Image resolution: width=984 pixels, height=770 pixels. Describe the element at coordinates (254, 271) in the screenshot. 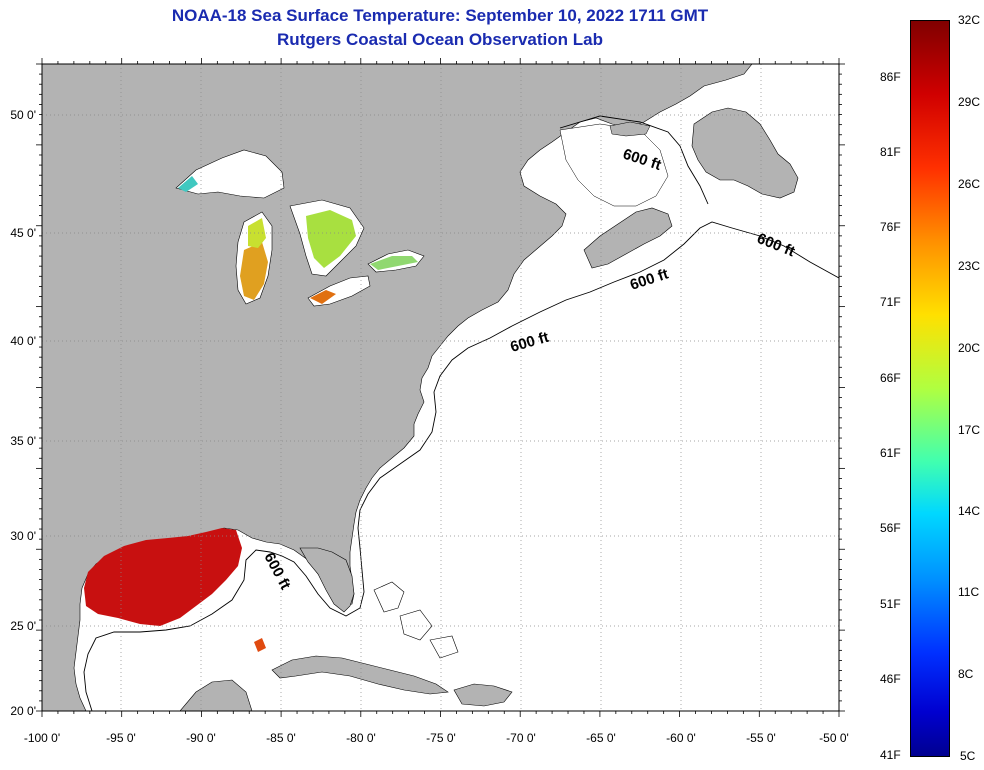

I see `sst-lake-michigan` at that location.